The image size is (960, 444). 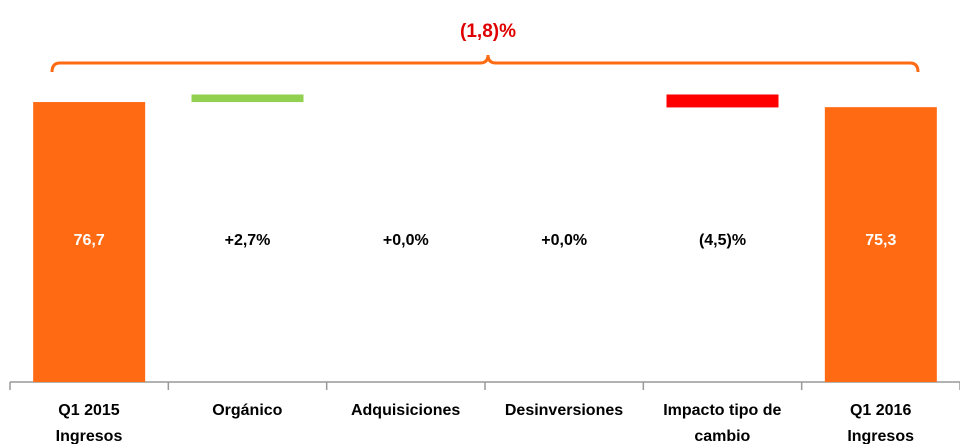 What do you see at coordinates (485, 63) in the screenshot?
I see `total-bracket` at bounding box center [485, 63].